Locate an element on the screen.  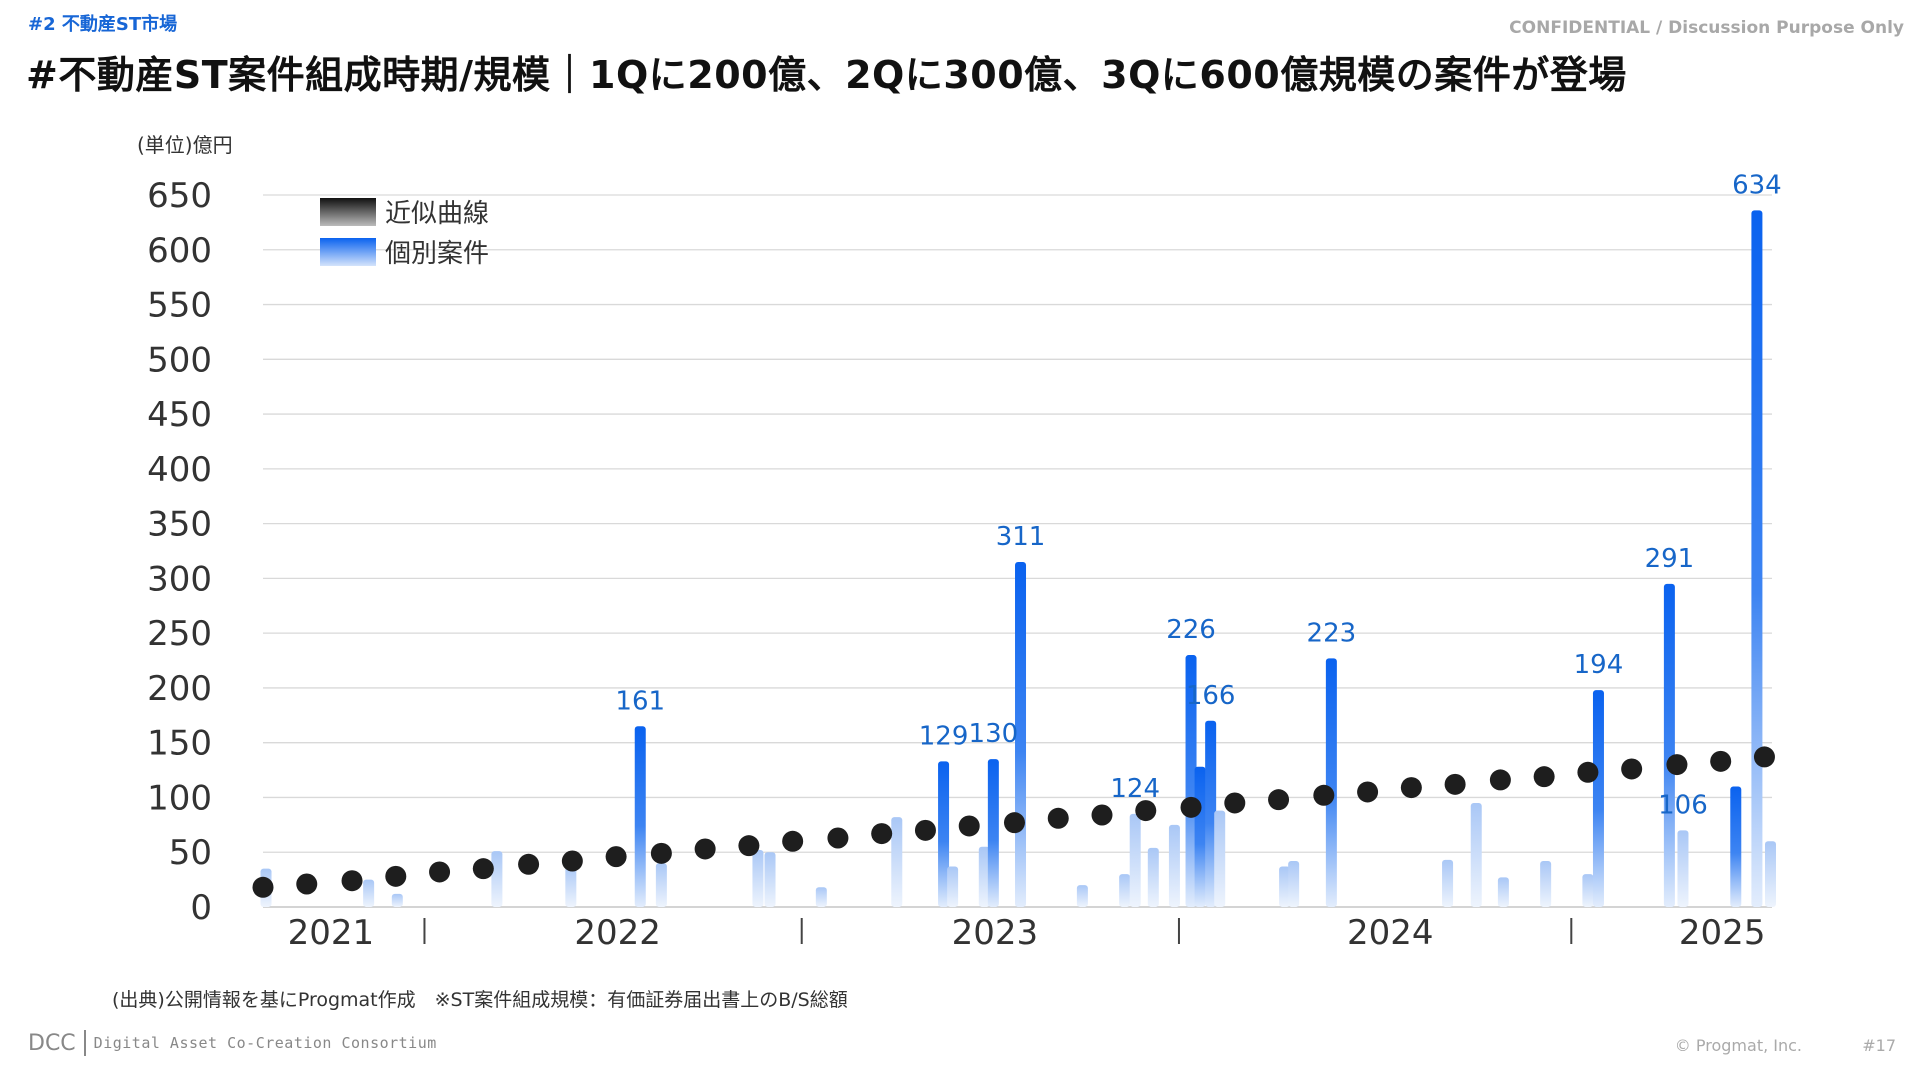
x-year-label: 2025 is located at coordinates (1722, 933).